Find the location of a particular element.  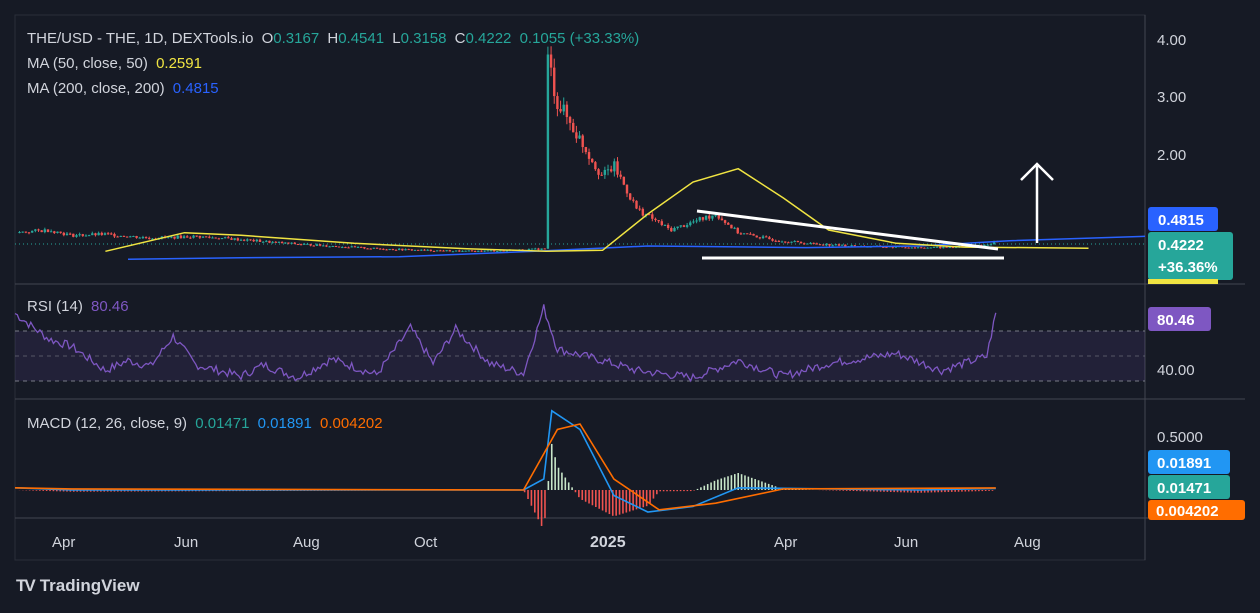

ma200-legend: MA (200, close, 200) 0.4815 is located at coordinates (125, 88).